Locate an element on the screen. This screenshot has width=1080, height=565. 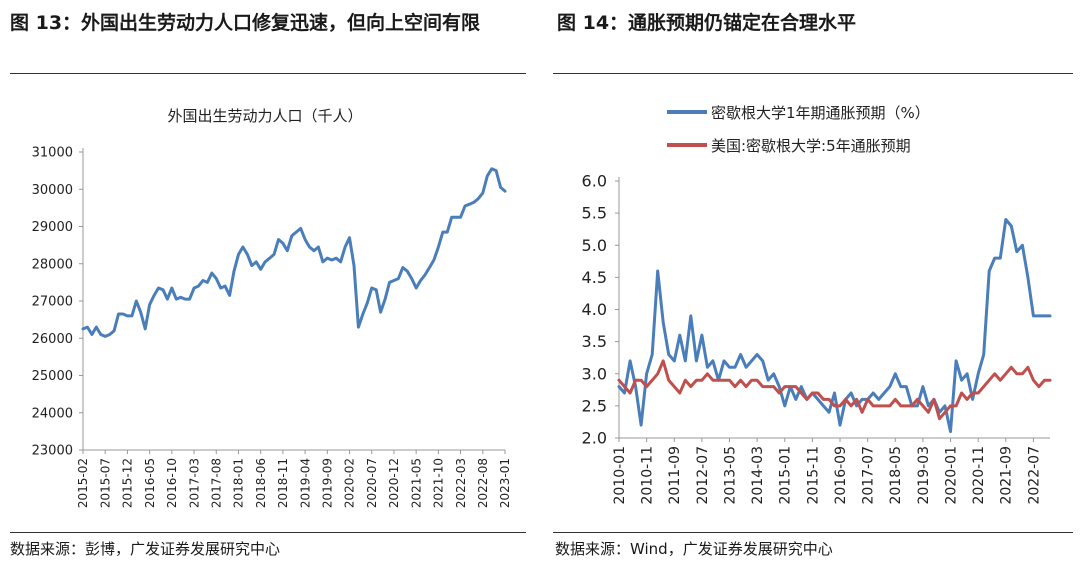
x-tick-label: 2018-11 is located at coordinates (283, 483).